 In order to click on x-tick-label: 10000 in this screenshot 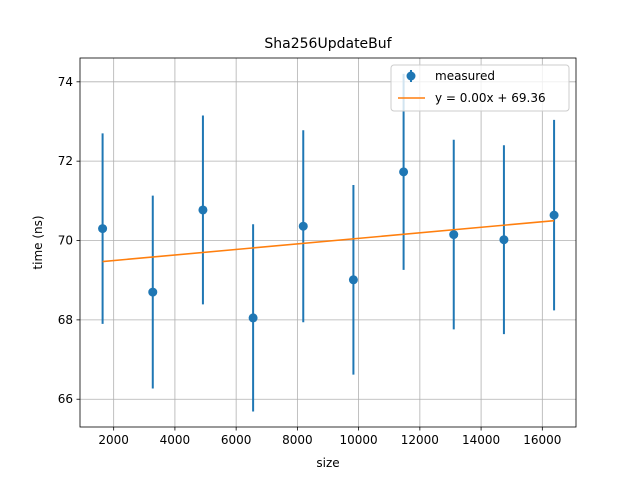, I will do `click(359, 440)`.